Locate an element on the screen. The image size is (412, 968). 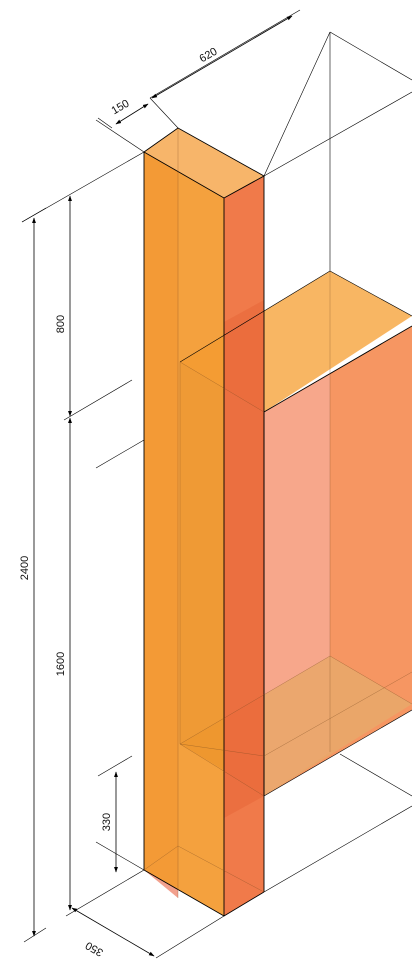
column-top-face is located at coordinates (204, 163).